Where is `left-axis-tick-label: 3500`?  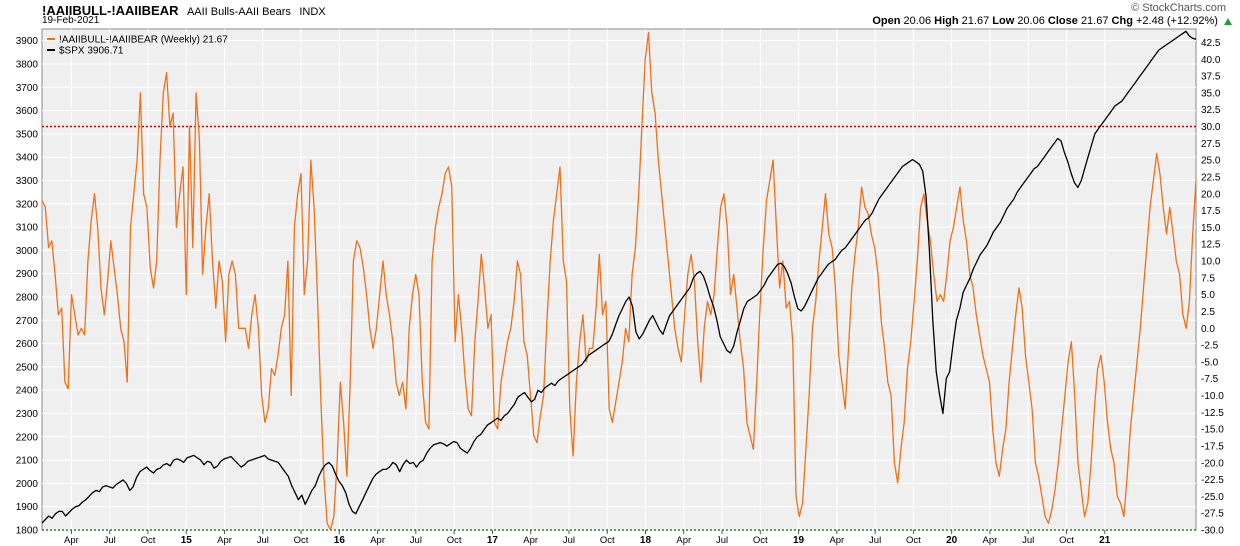
left-axis-tick-label: 3500 is located at coordinates (27, 134).